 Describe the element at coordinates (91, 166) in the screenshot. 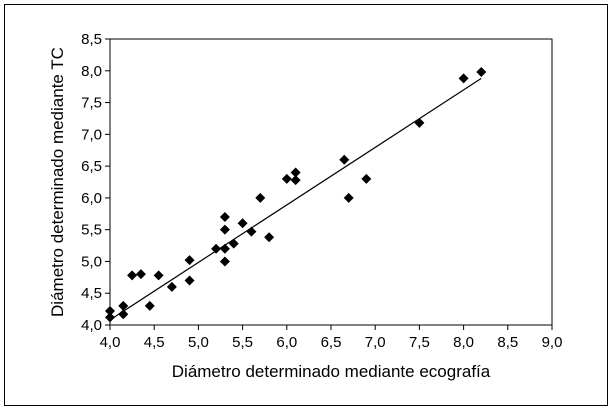

I see `y-tick-label: 6,5` at that location.